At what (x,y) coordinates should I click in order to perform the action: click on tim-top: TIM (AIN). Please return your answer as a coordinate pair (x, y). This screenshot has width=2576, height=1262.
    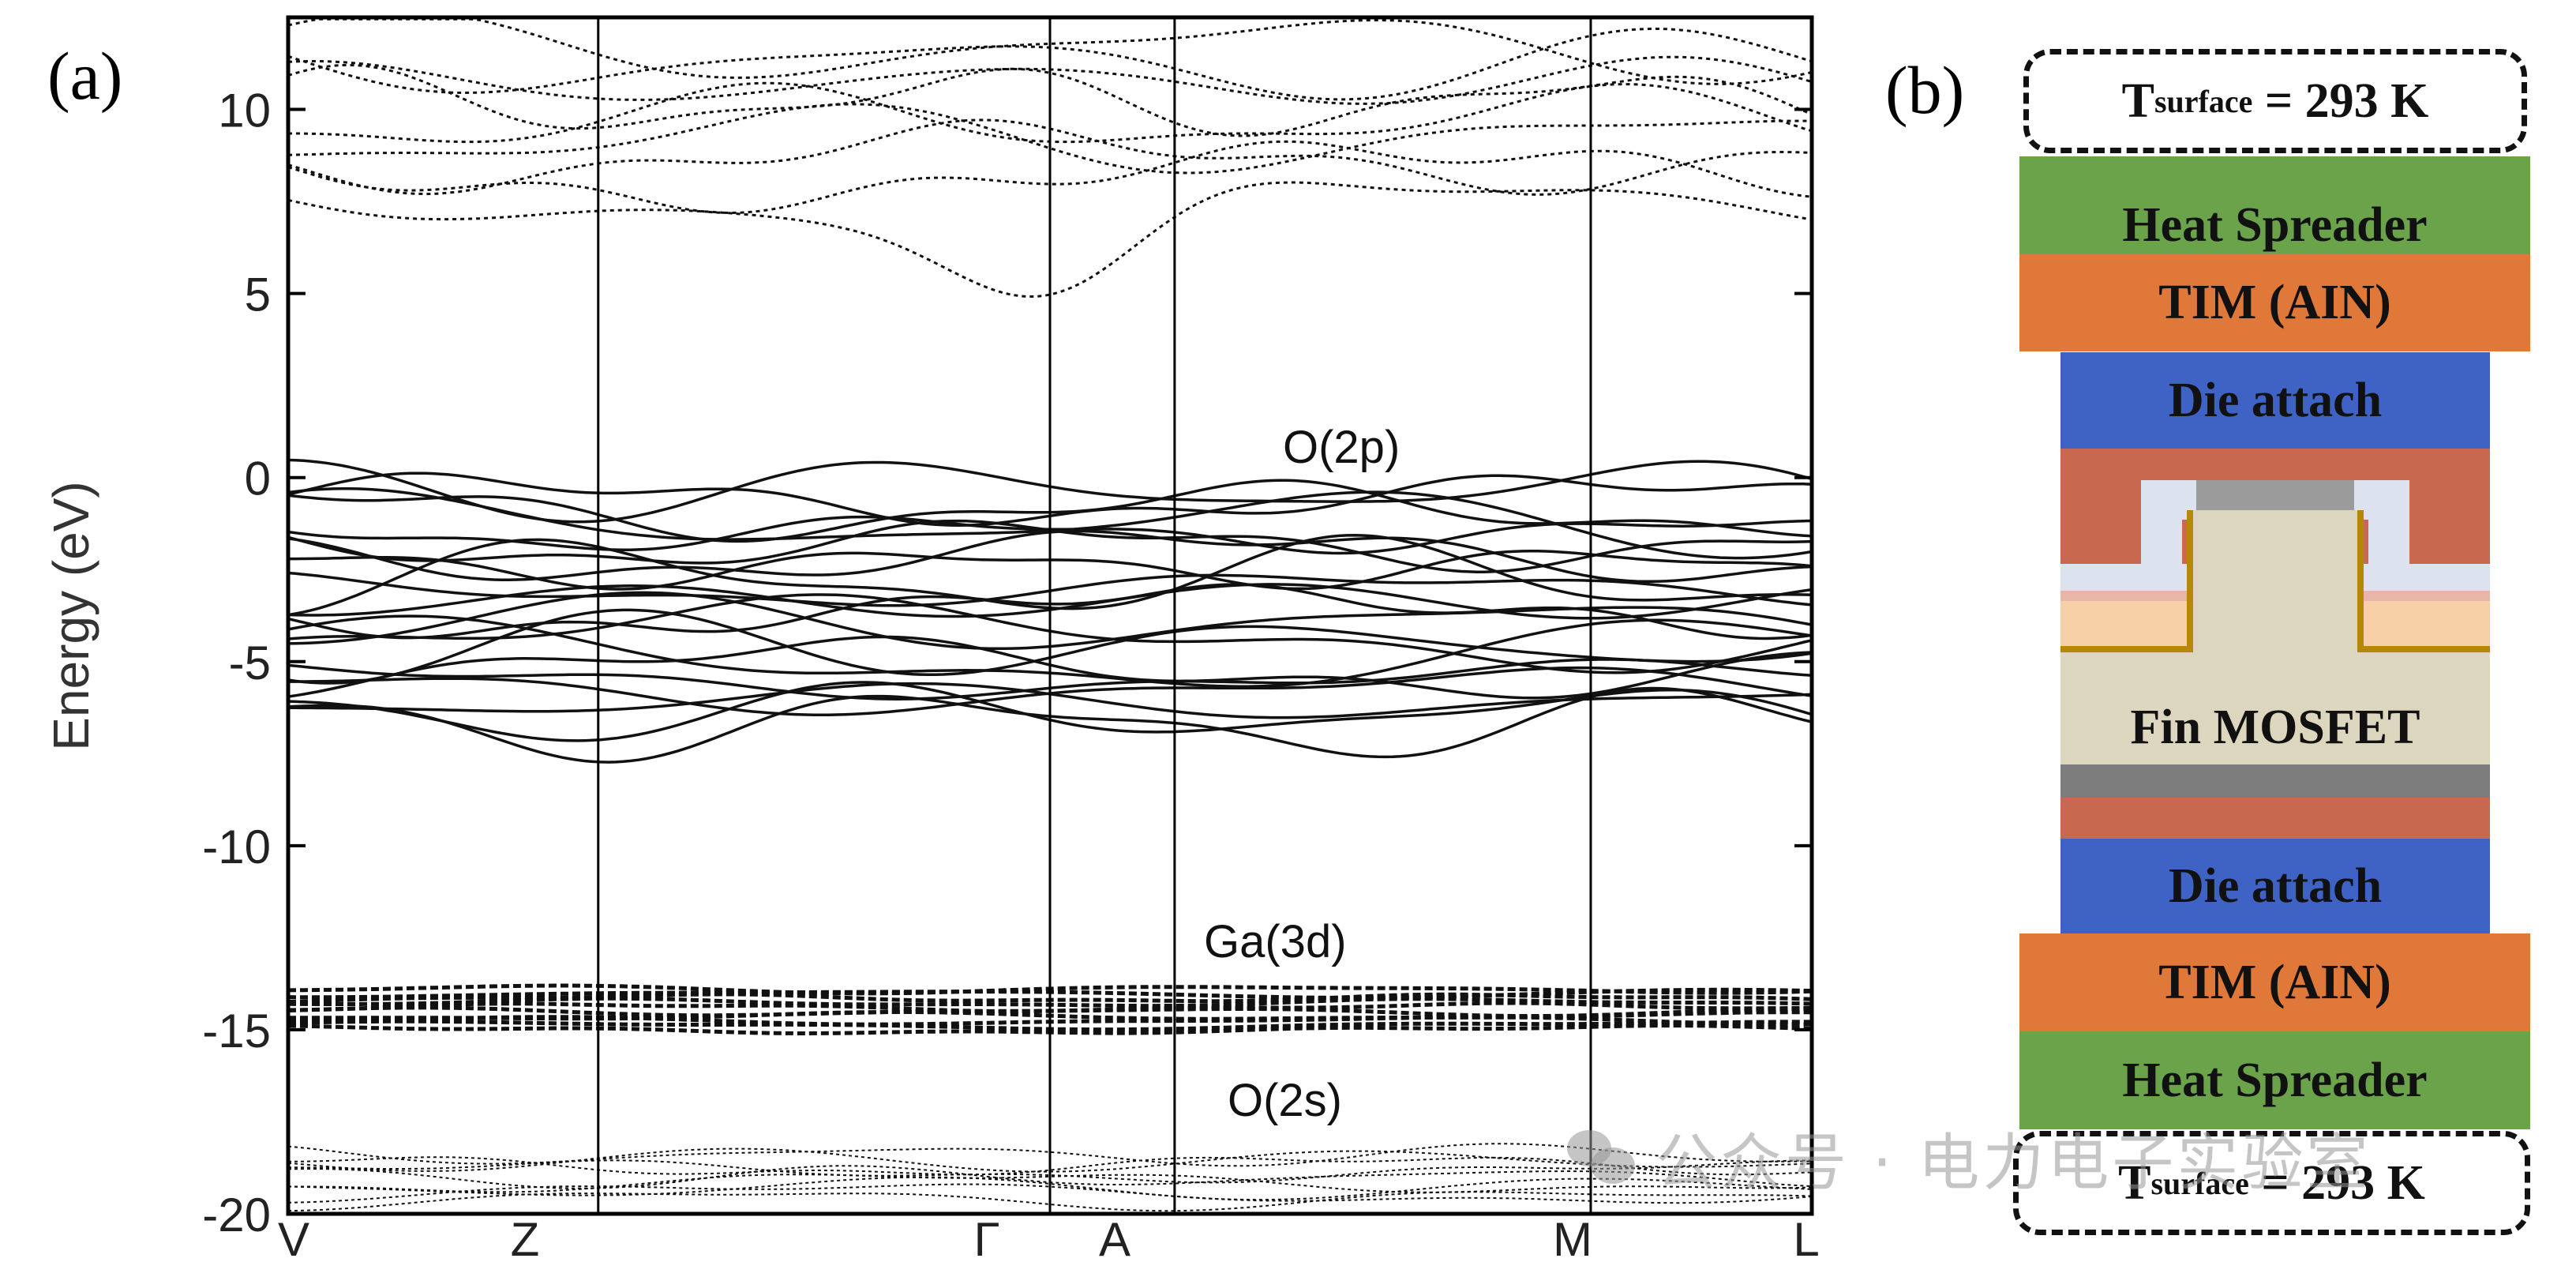
    Looking at the image, I should click on (2274, 302).